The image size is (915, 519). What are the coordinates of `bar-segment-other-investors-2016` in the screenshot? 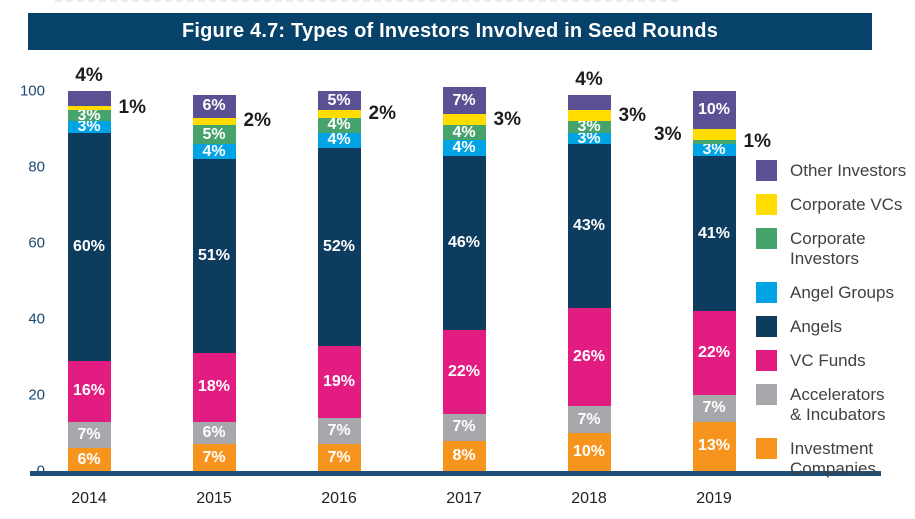 It's located at (339, 100).